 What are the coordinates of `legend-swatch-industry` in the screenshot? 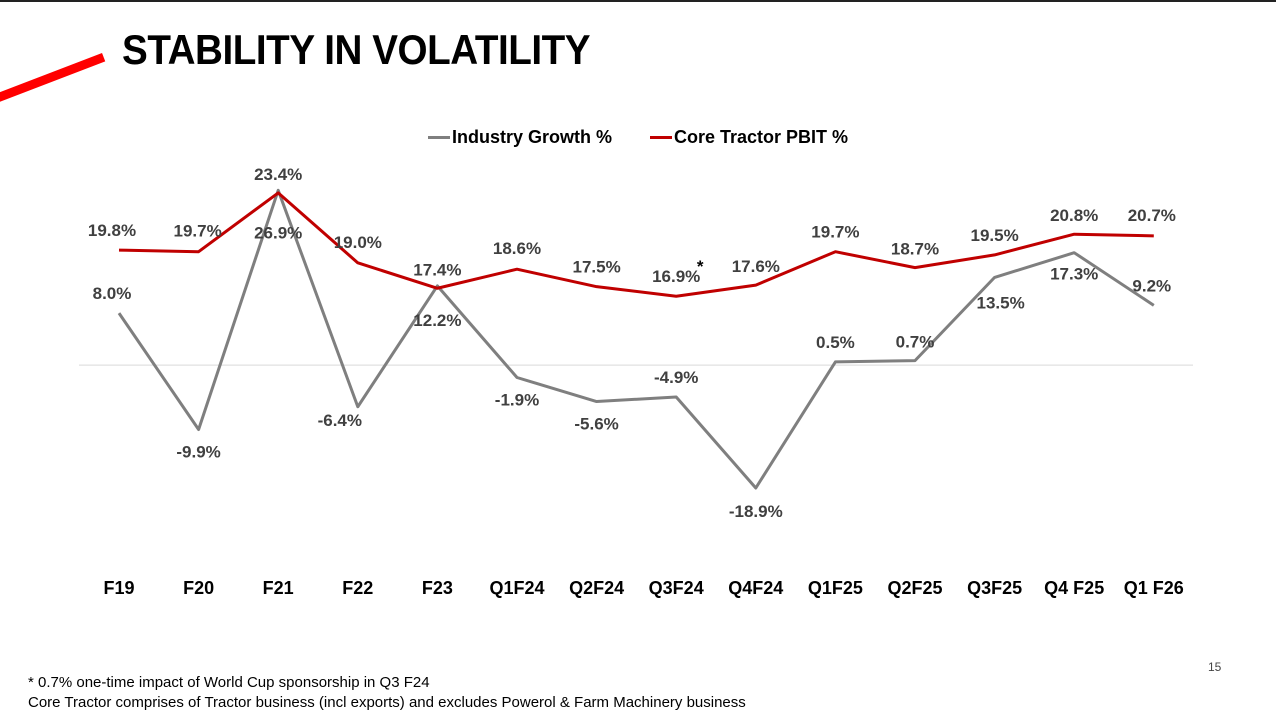 It's located at (438, 137).